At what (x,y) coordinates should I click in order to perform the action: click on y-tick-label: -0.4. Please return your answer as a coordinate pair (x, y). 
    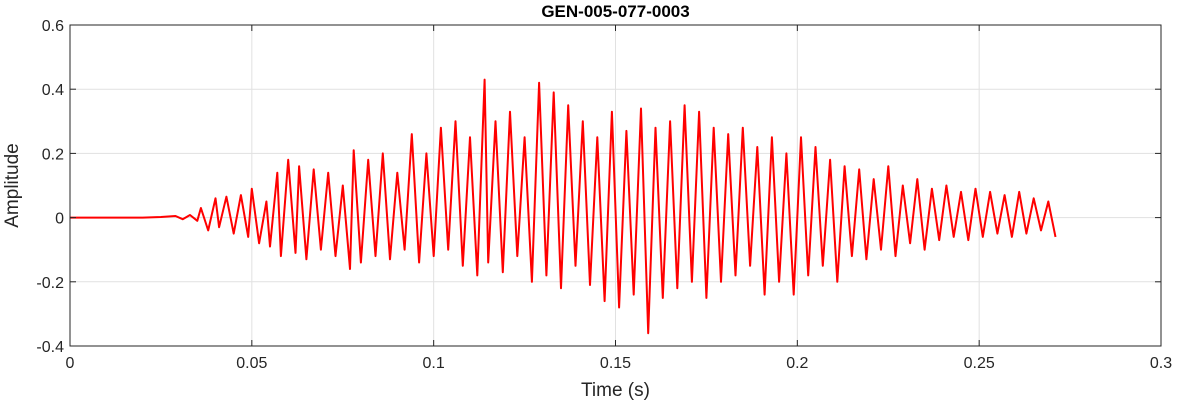
    Looking at the image, I should click on (50, 347).